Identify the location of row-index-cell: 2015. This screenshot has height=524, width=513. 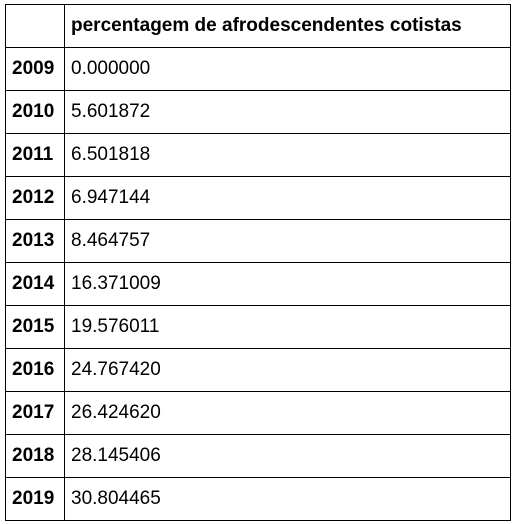
(35, 327).